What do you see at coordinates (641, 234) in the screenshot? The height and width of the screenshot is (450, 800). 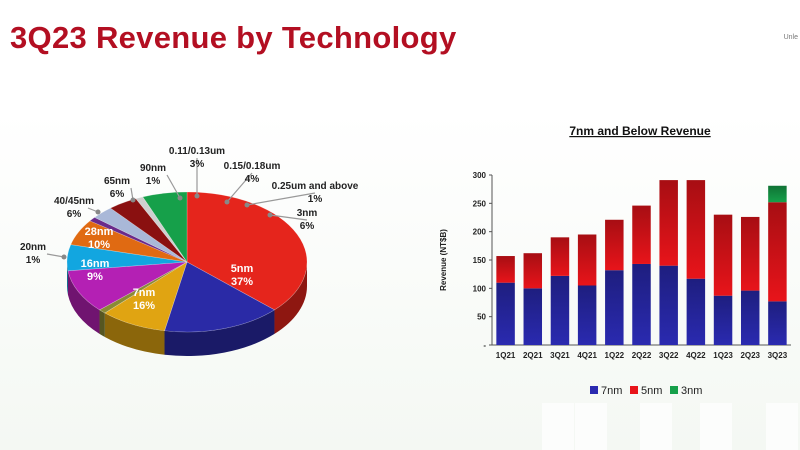 I see `bar-5nm-2Q22` at bounding box center [641, 234].